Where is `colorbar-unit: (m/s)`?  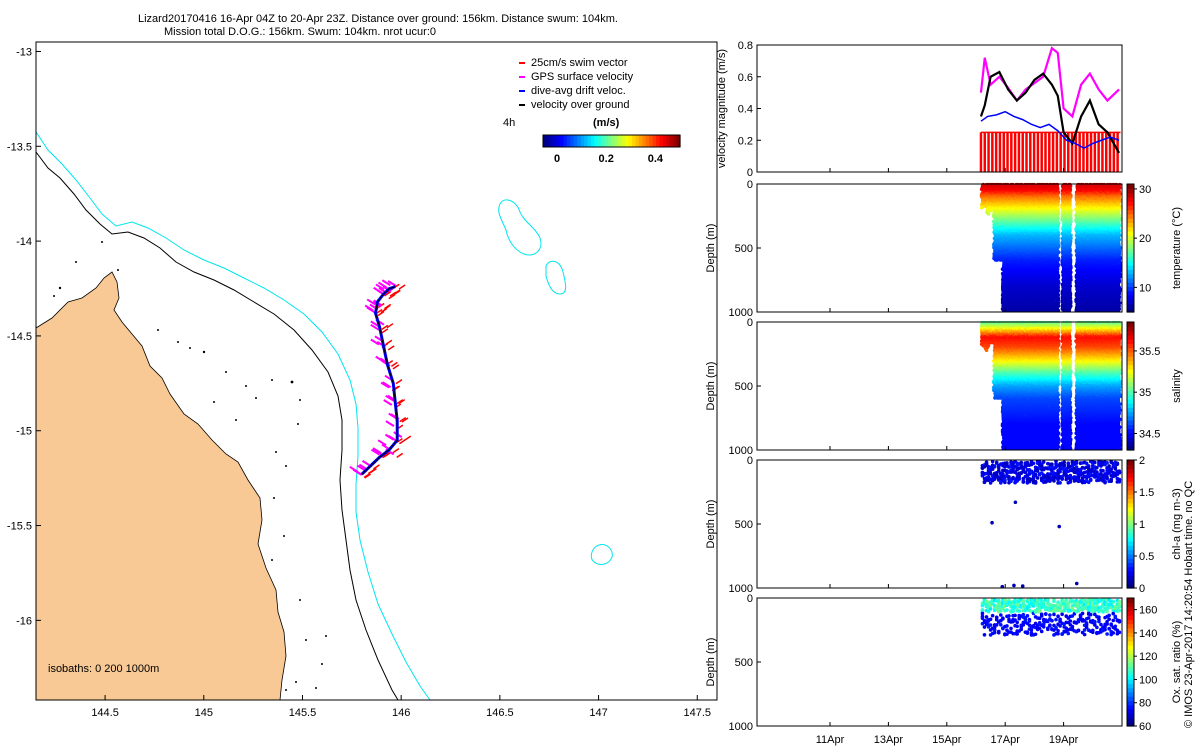 colorbar-unit: (m/s) is located at coordinates (606, 123).